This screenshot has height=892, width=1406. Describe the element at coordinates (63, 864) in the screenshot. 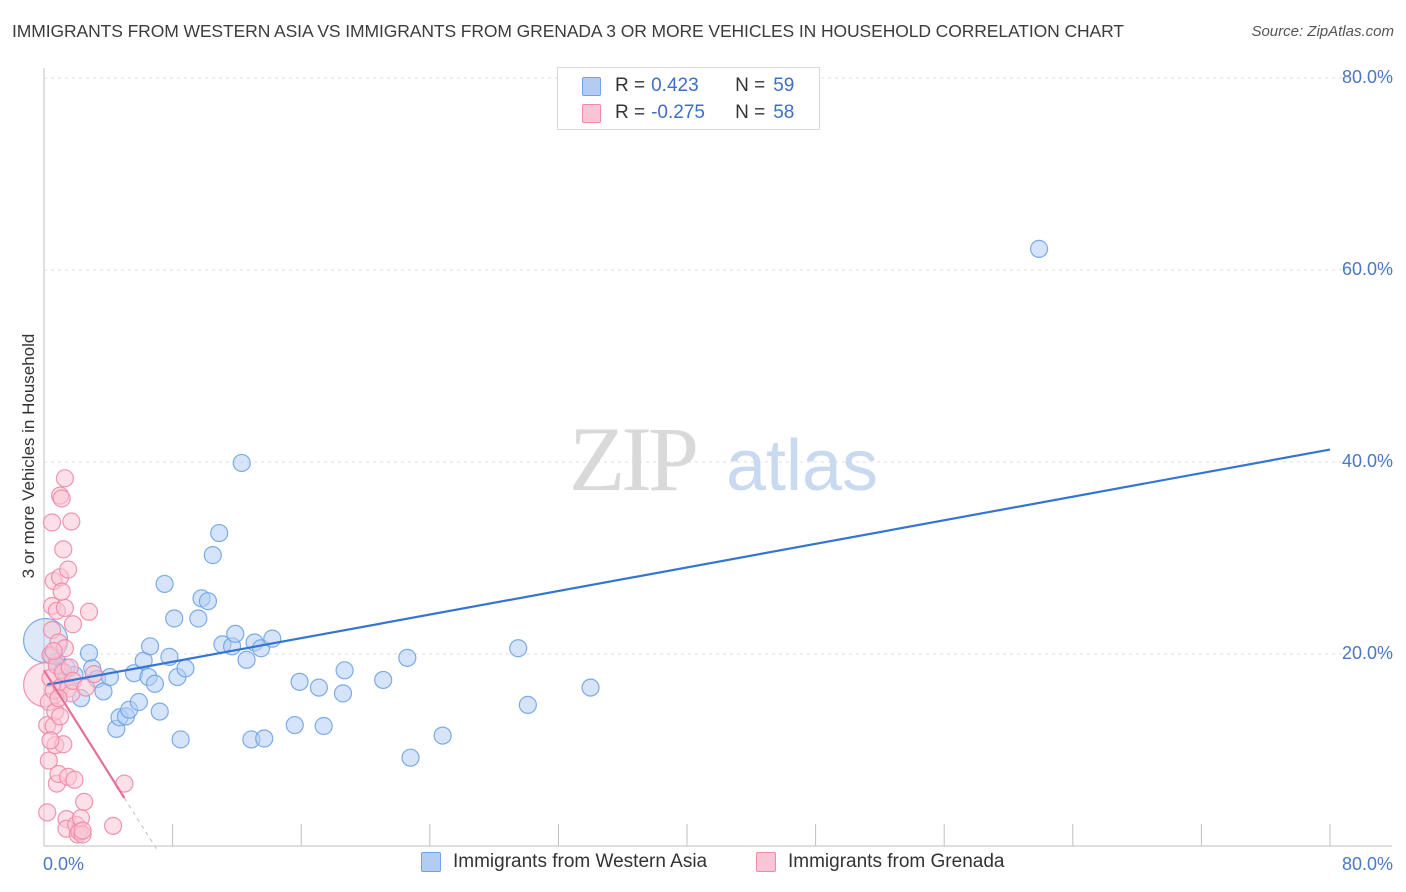

I see `x-tick-label: 0.0%` at that location.